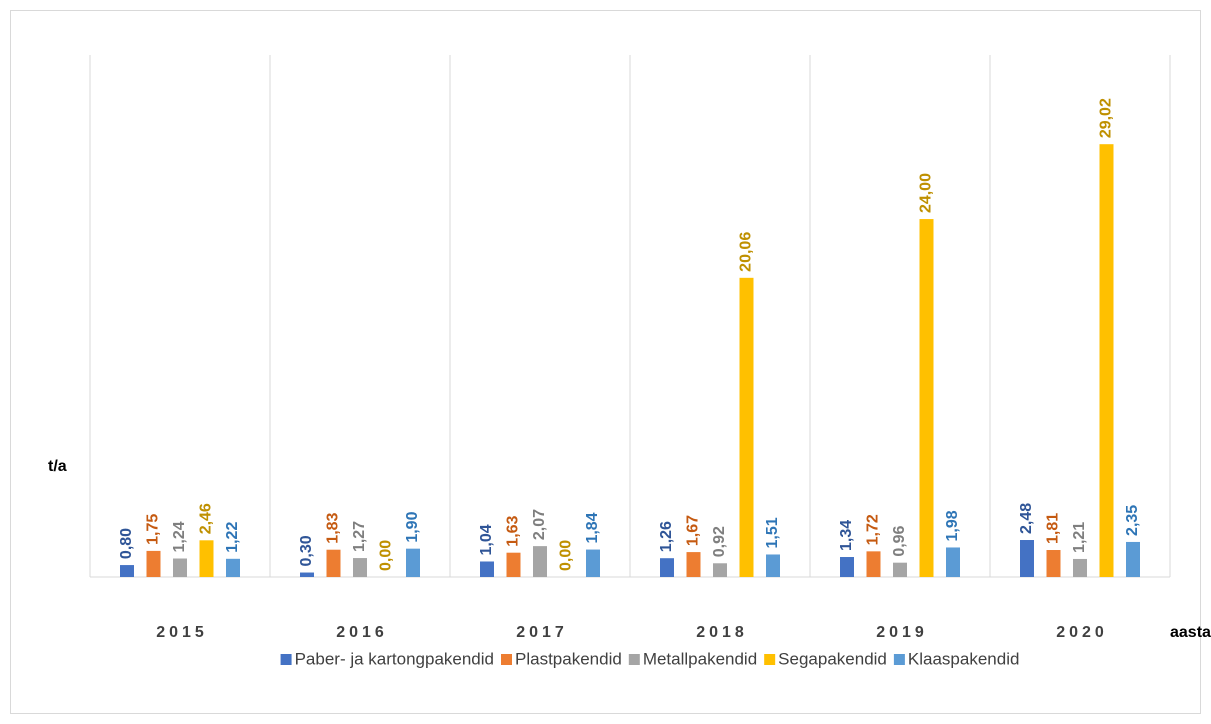  What do you see at coordinates (568, 658) in the screenshot?
I see `legend-label: Plastpakendid` at bounding box center [568, 658].